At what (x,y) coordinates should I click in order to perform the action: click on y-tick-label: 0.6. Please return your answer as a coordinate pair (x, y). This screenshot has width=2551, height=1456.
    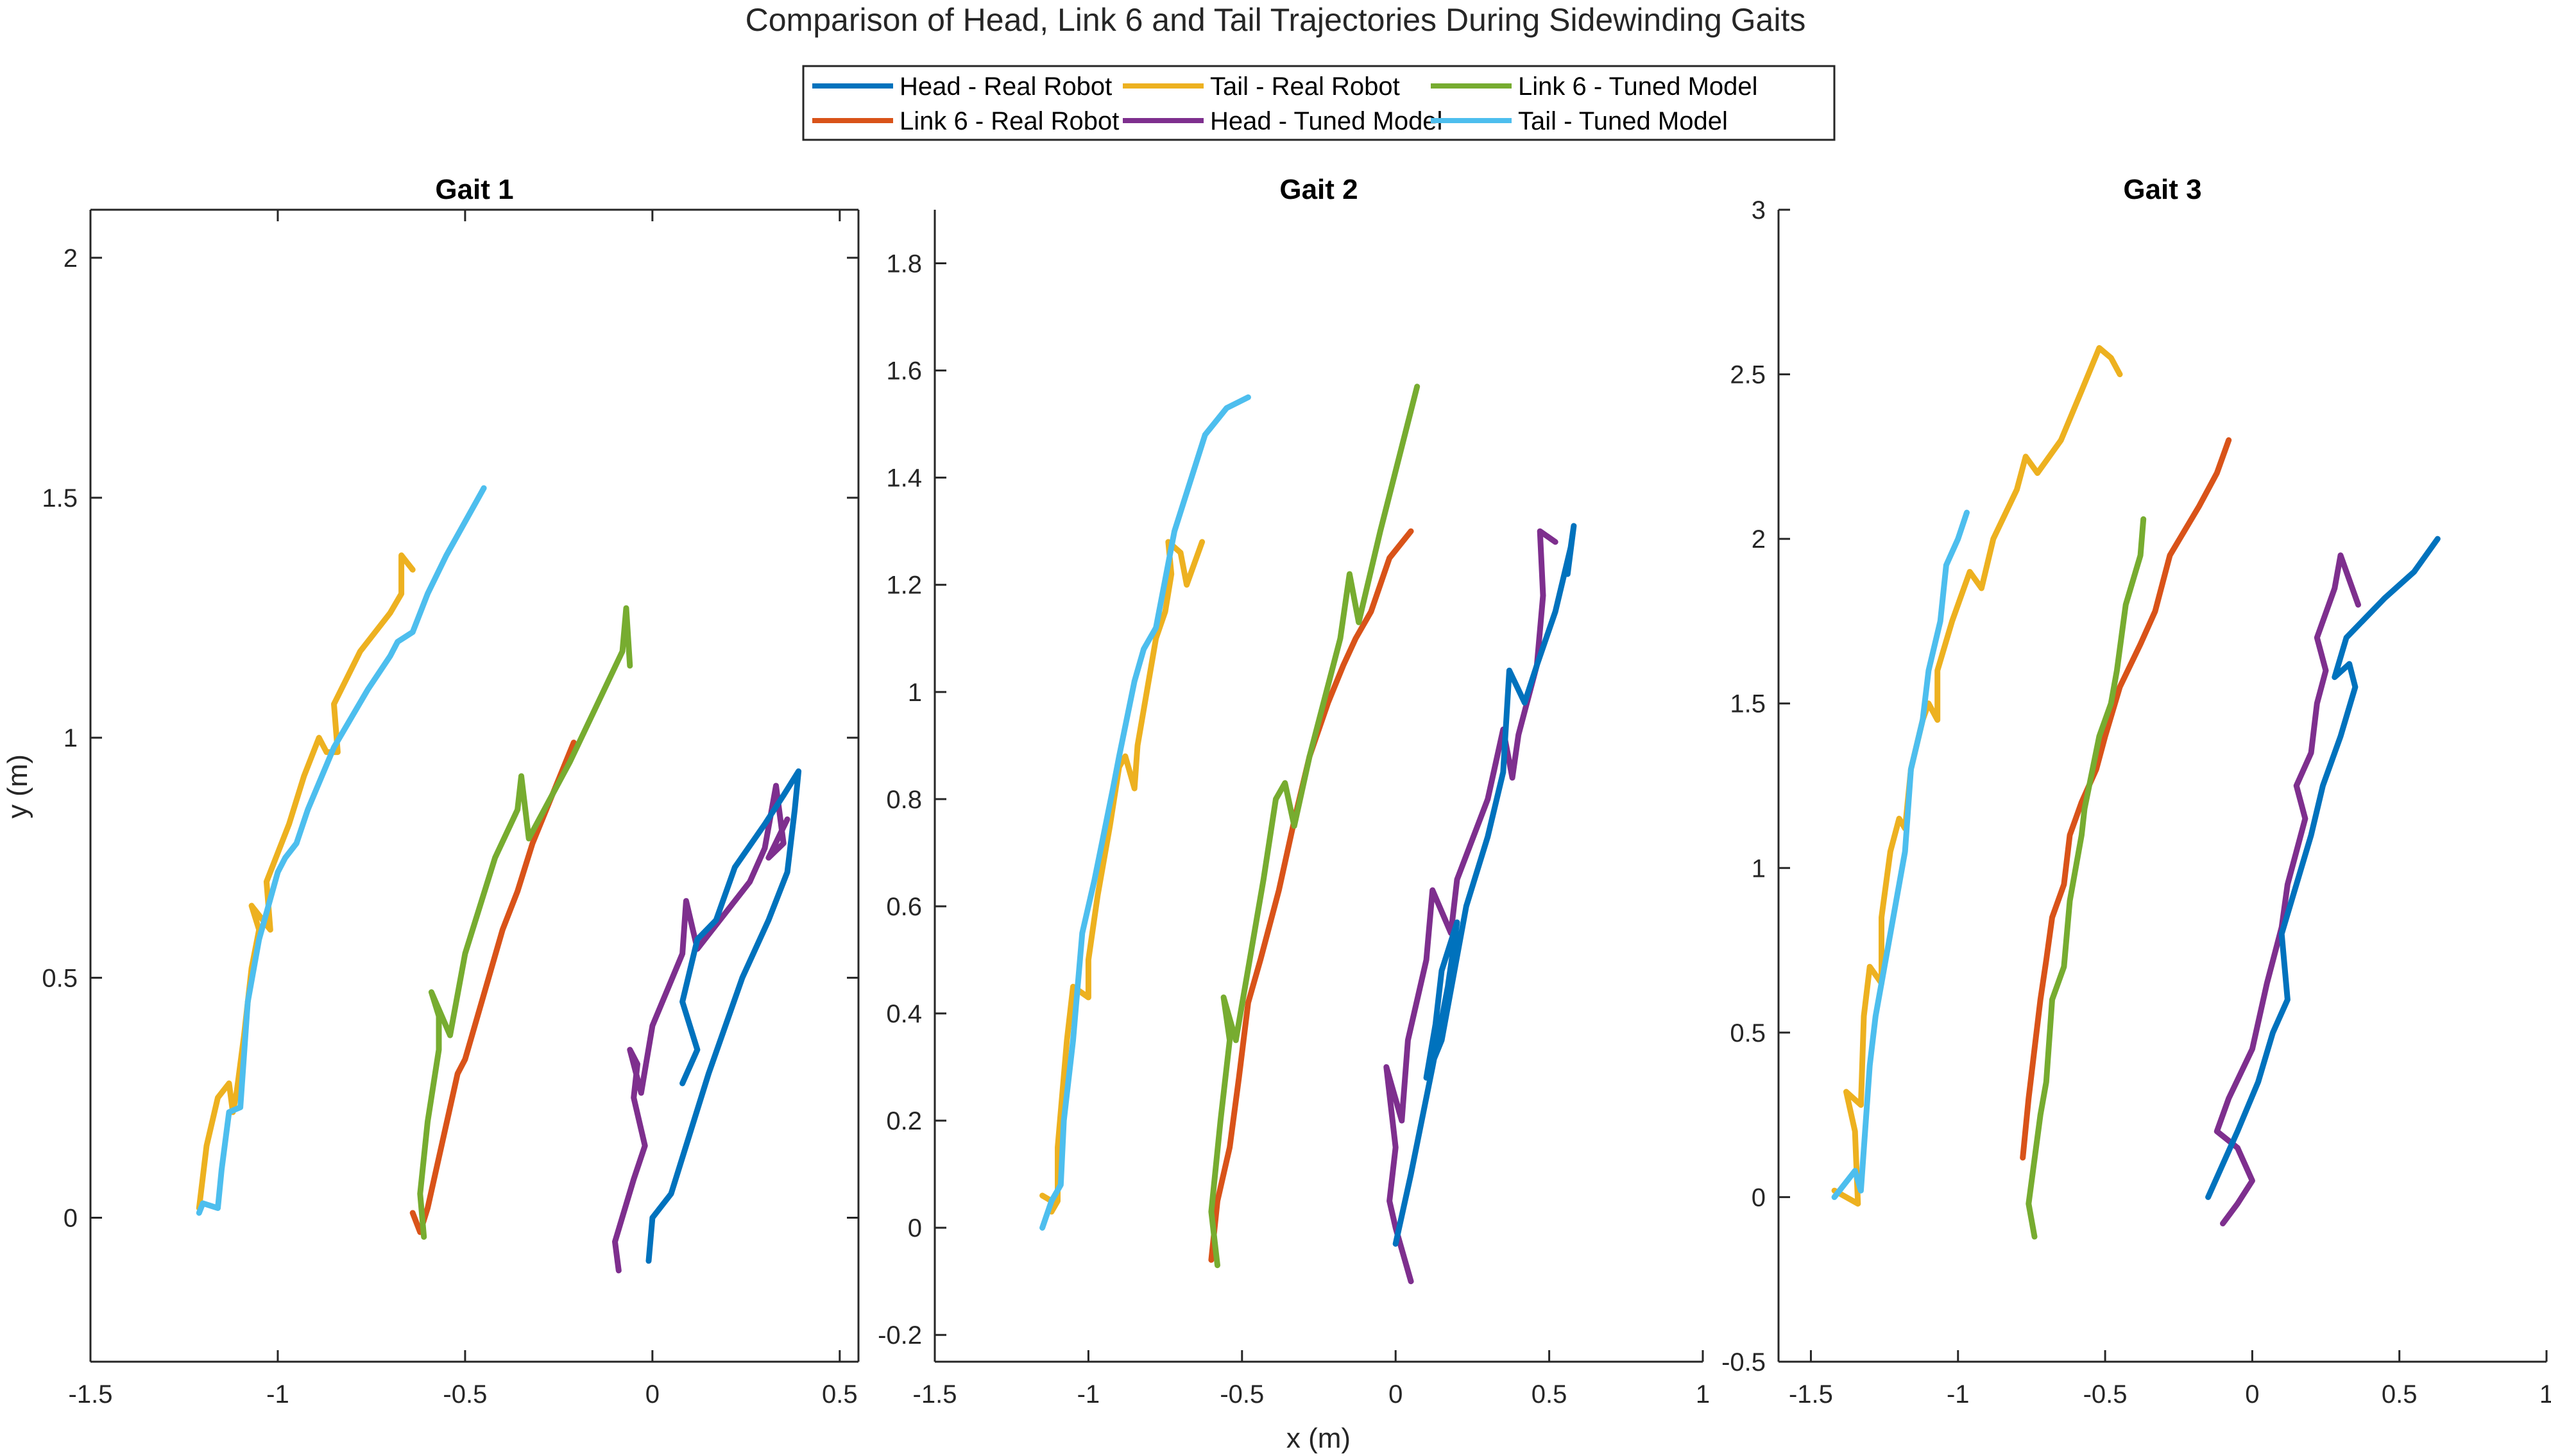
    Looking at the image, I should click on (904, 907).